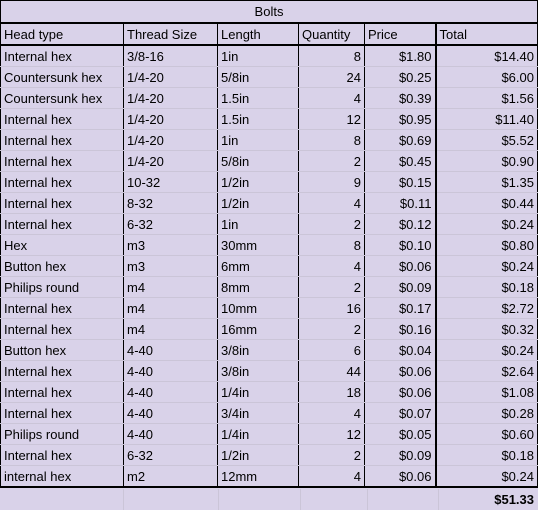 The width and height of the screenshot is (538, 510). Describe the element at coordinates (62, 34) in the screenshot. I see `header-head-type: Head type` at that location.